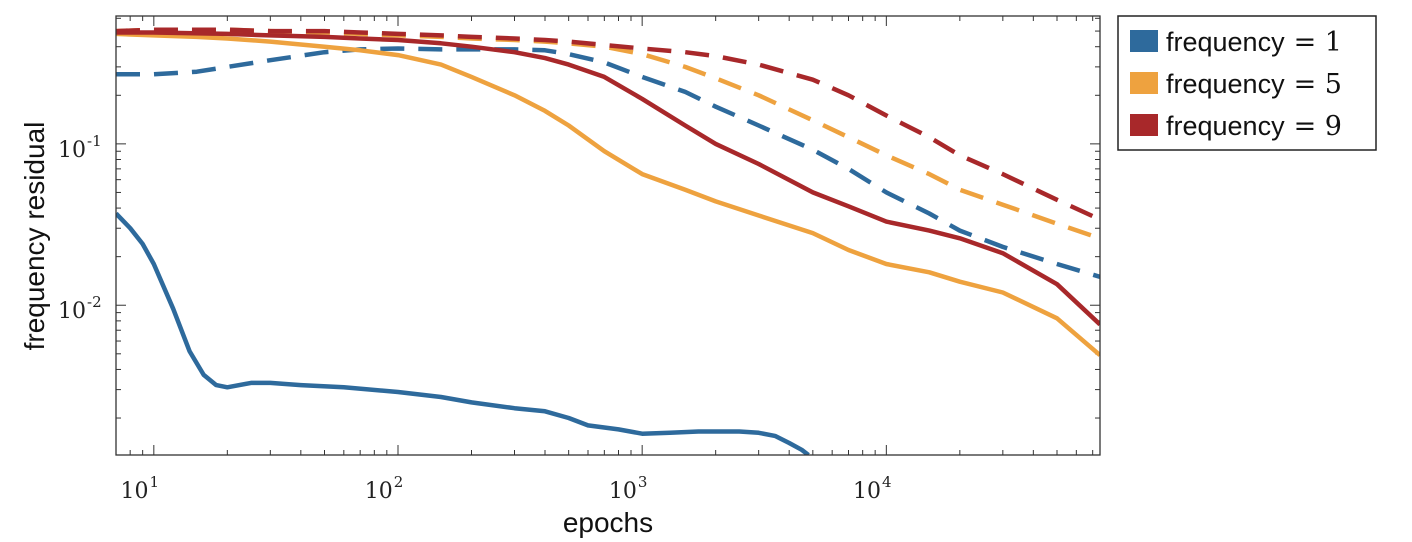 The height and width of the screenshot is (542, 1412). Describe the element at coordinates (80, 228) in the screenshot. I see `y-tick-labels: 10-110-2` at that location.